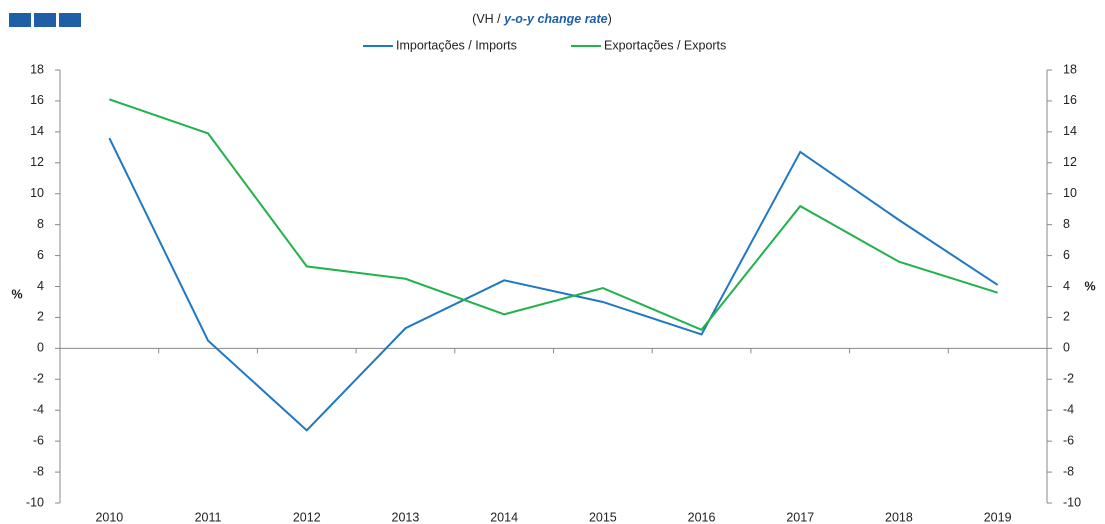 This screenshot has height=524, width=1105. I want to click on y-tick-label: 6, so click(40, 255).